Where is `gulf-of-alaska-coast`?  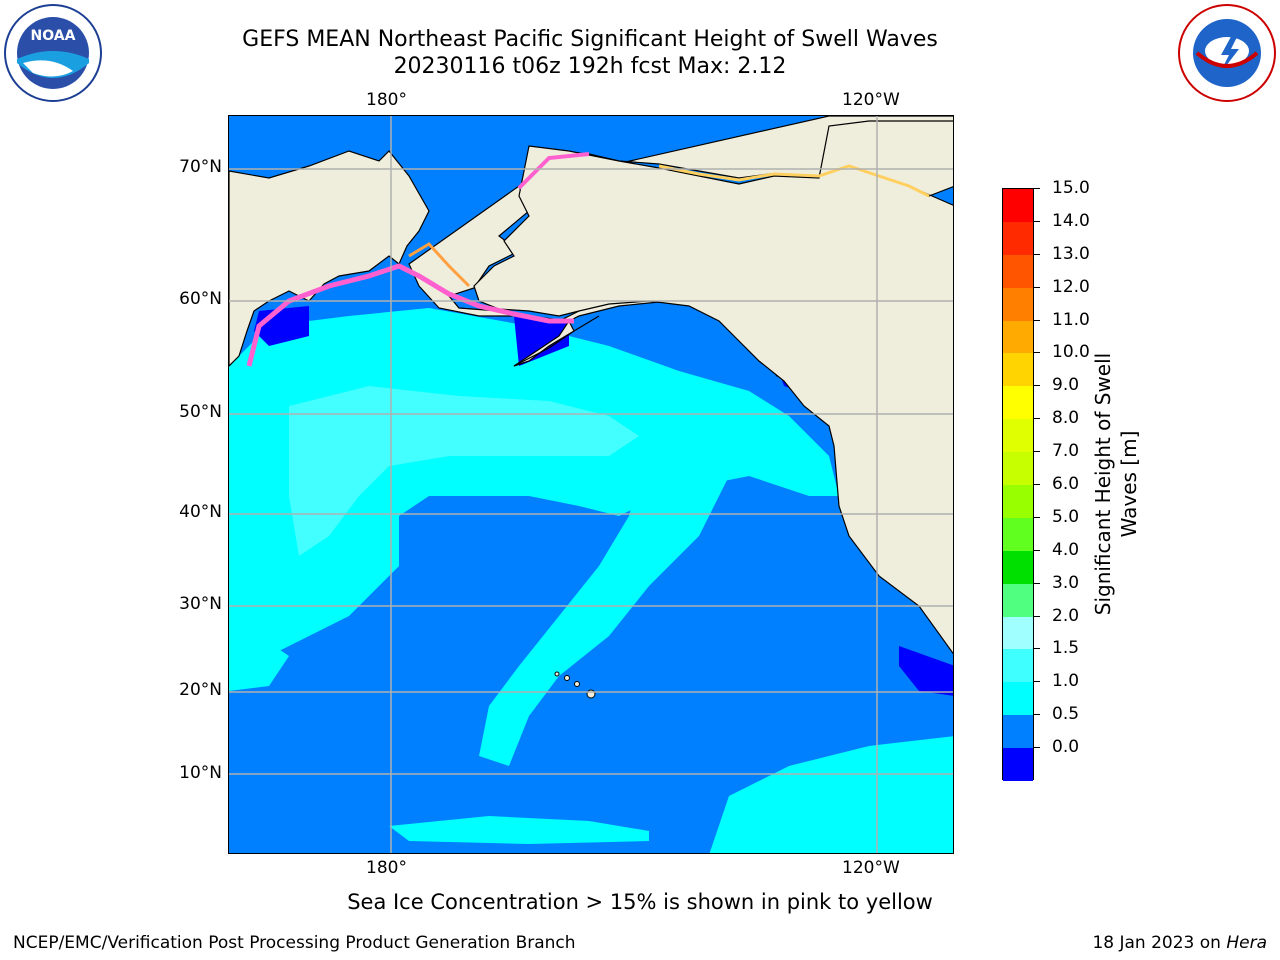
gulf-of-alaska-coast is located at coordinates (556, 341).